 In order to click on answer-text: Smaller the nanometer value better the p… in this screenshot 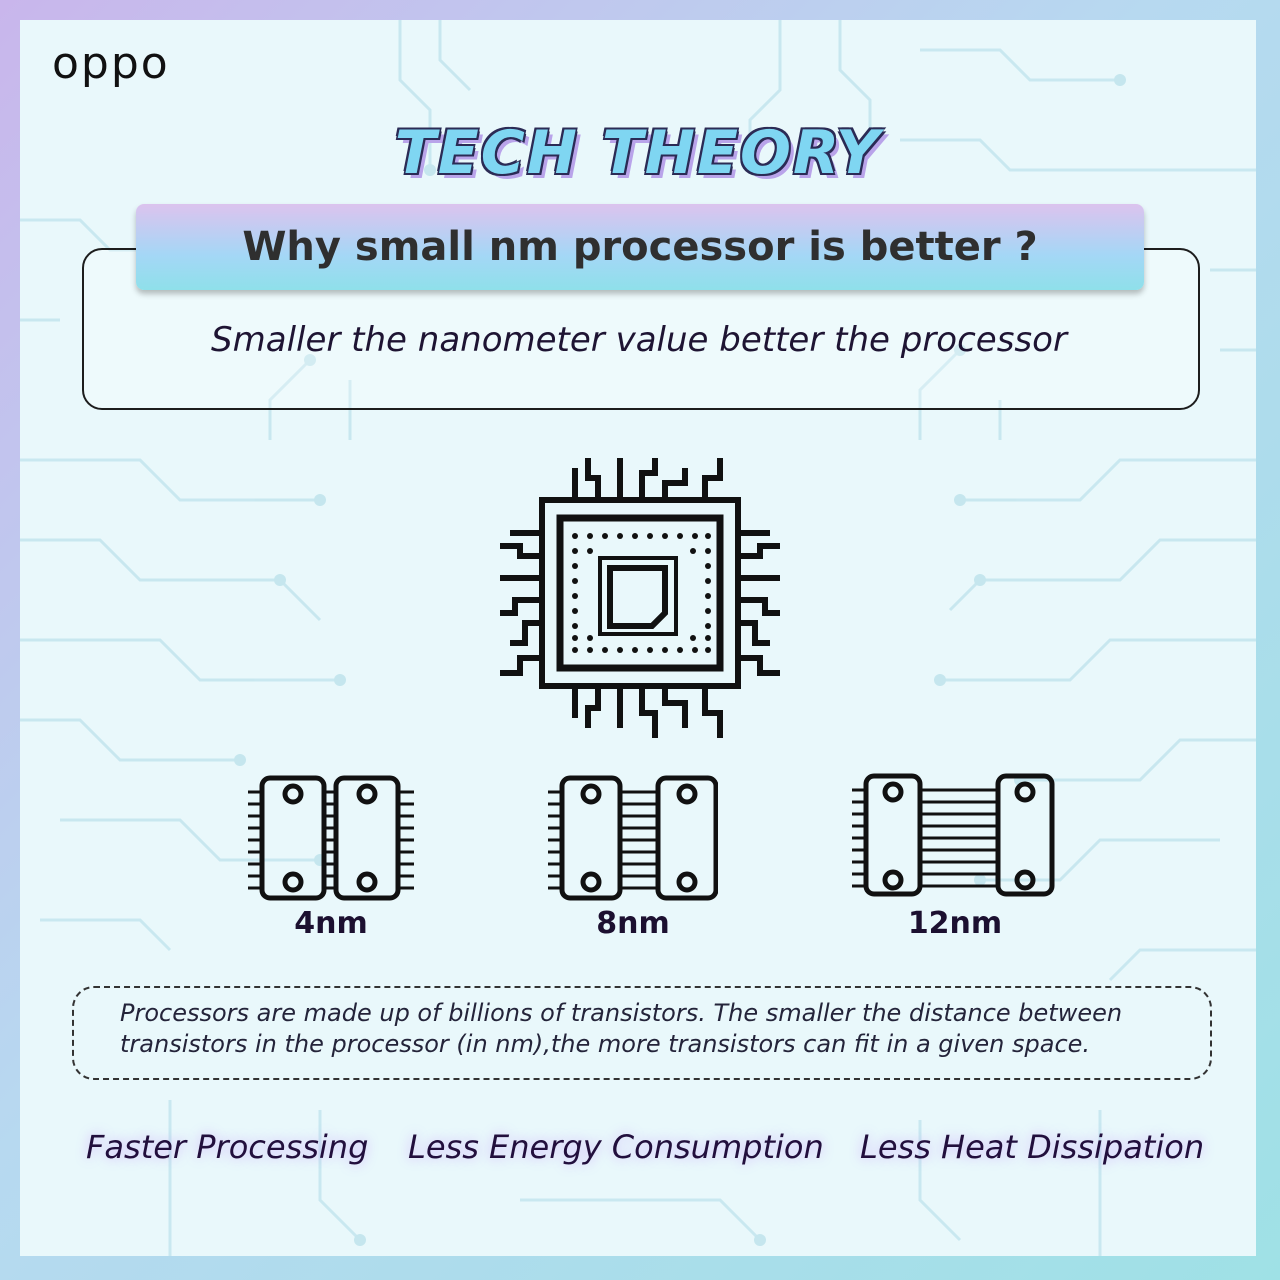, I will do `click(639, 340)`.